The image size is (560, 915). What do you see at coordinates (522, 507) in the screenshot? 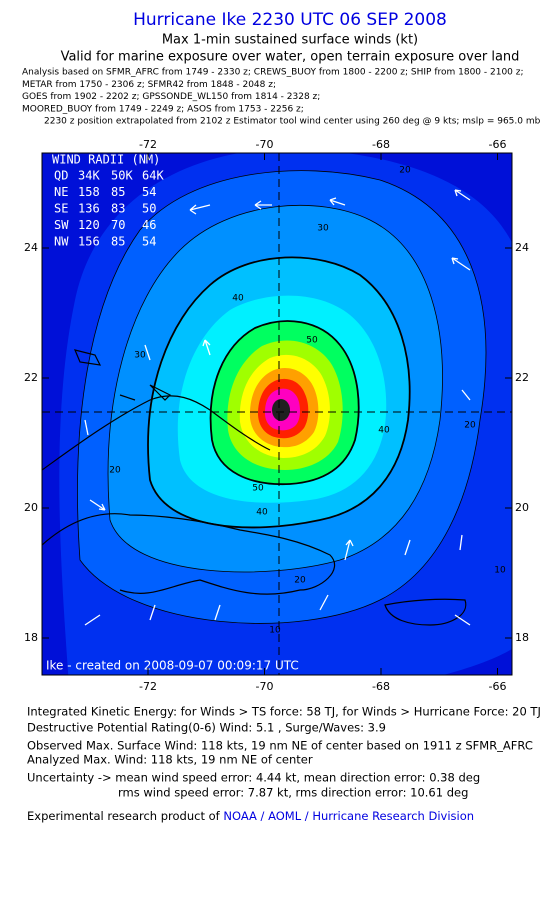
I see `lat-label-right: 20` at bounding box center [522, 507].